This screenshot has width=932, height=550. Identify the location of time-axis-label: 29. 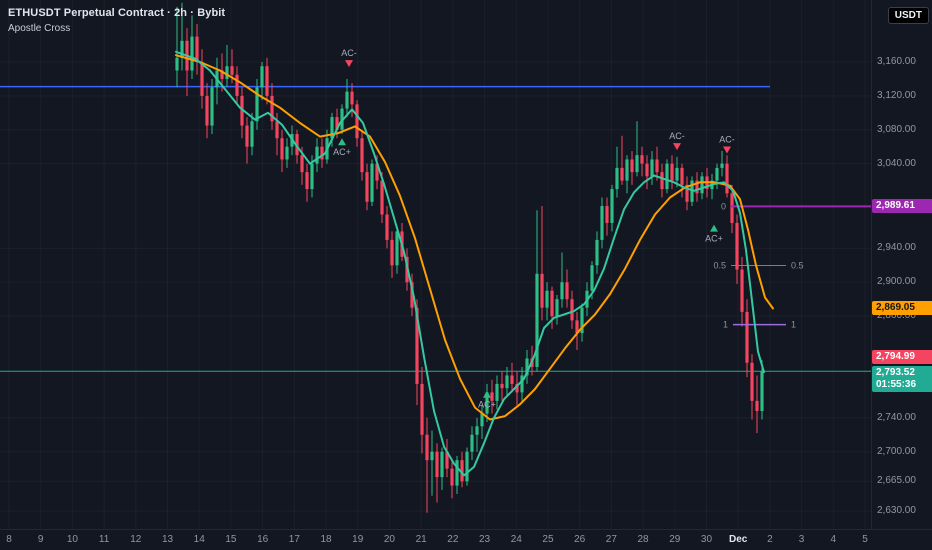
(675, 539).